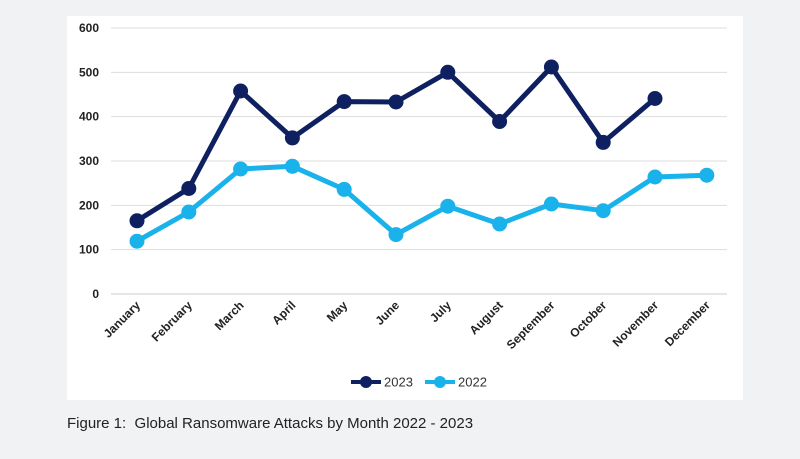 The height and width of the screenshot is (459, 800). What do you see at coordinates (472, 382) in the screenshot?
I see `legend-label: 2022` at bounding box center [472, 382].